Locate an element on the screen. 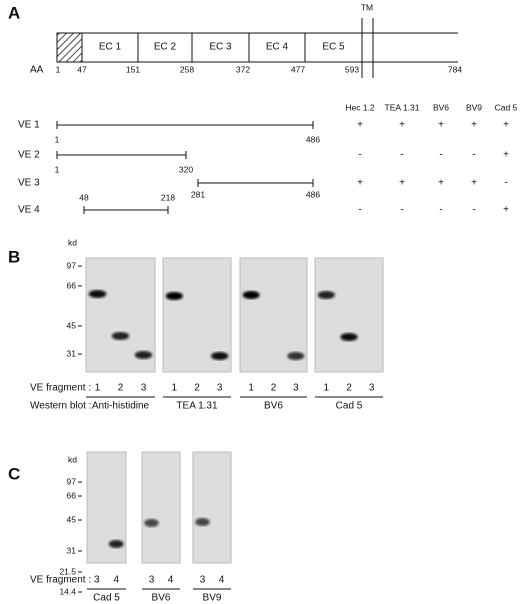 This screenshot has width=520, height=604. antibody-label: TEA 1.31 is located at coordinates (197, 406).